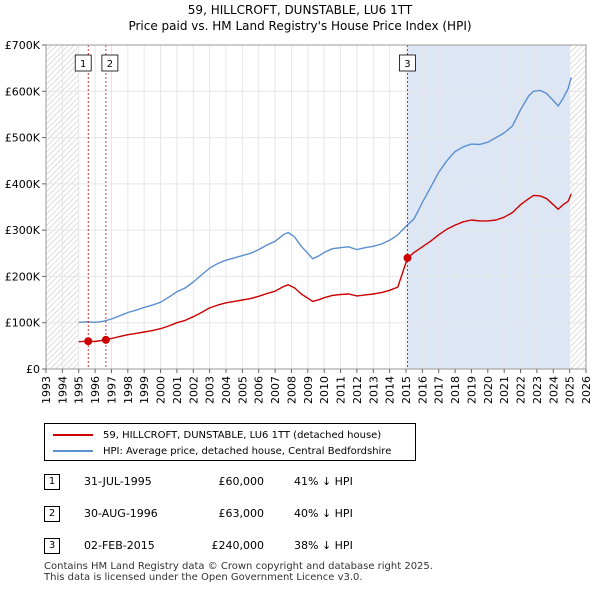 The image size is (600, 590). What do you see at coordinates (52, 514) in the screenshot?
I see `transaction-number: 2` at bounding box center [52, 514].